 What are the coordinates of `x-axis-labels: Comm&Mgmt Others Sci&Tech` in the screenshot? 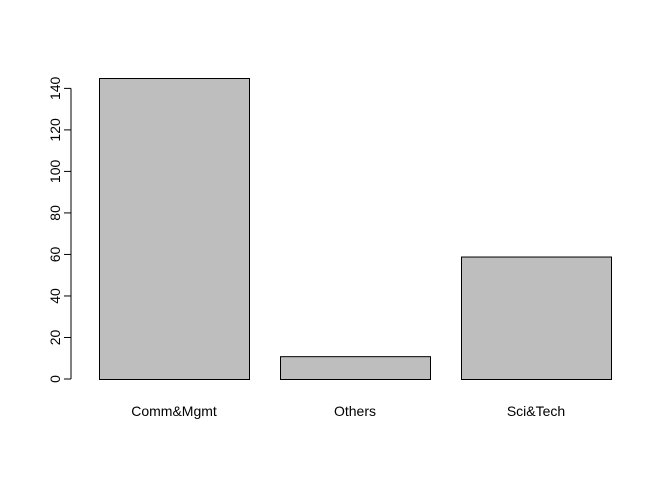 It's located at (348, 411).